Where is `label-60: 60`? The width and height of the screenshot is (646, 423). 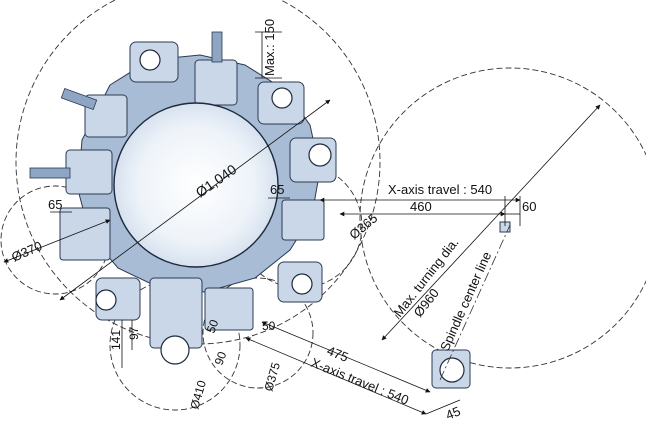
label-60: 60 is located at coordinates (529, 206).